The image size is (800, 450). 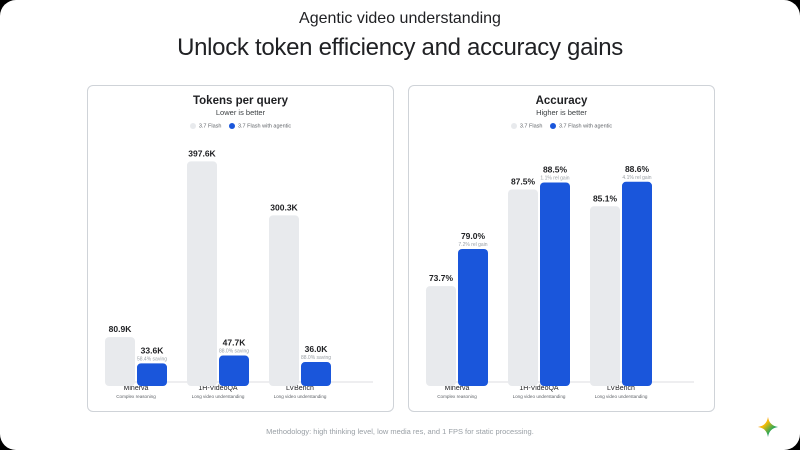 What do you see at coordinates (554, 179) in the screenshot?
I see `gain-annotation: 1.1% rel gain` at bounding box center [554, 179].